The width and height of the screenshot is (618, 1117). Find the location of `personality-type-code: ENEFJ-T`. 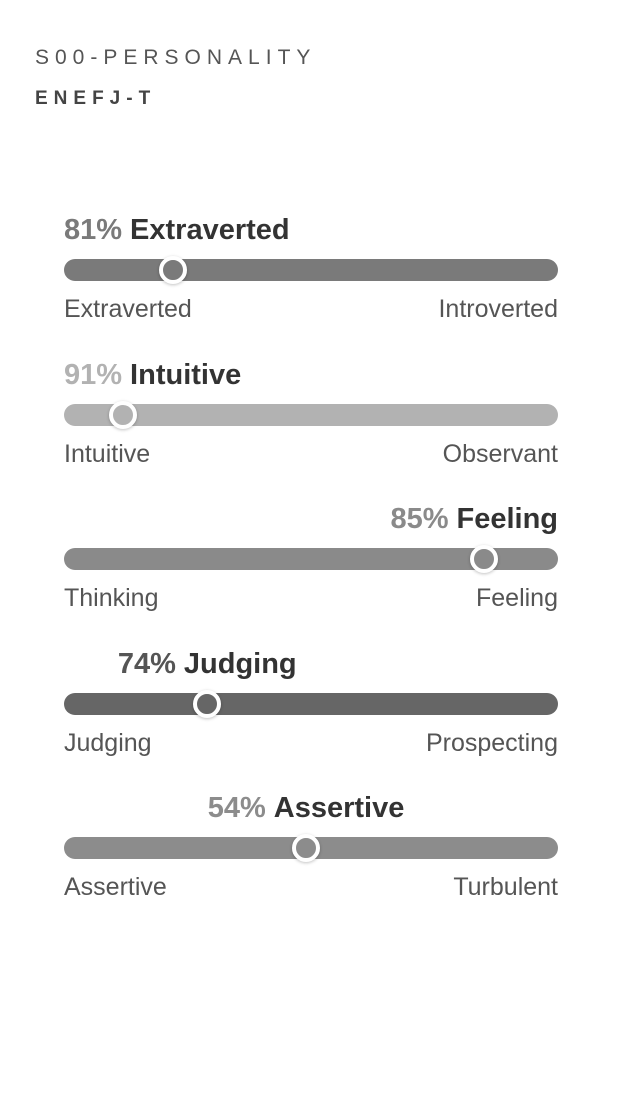

personality-type-code: ENEFJ-T is located at coordinates (96, 98).